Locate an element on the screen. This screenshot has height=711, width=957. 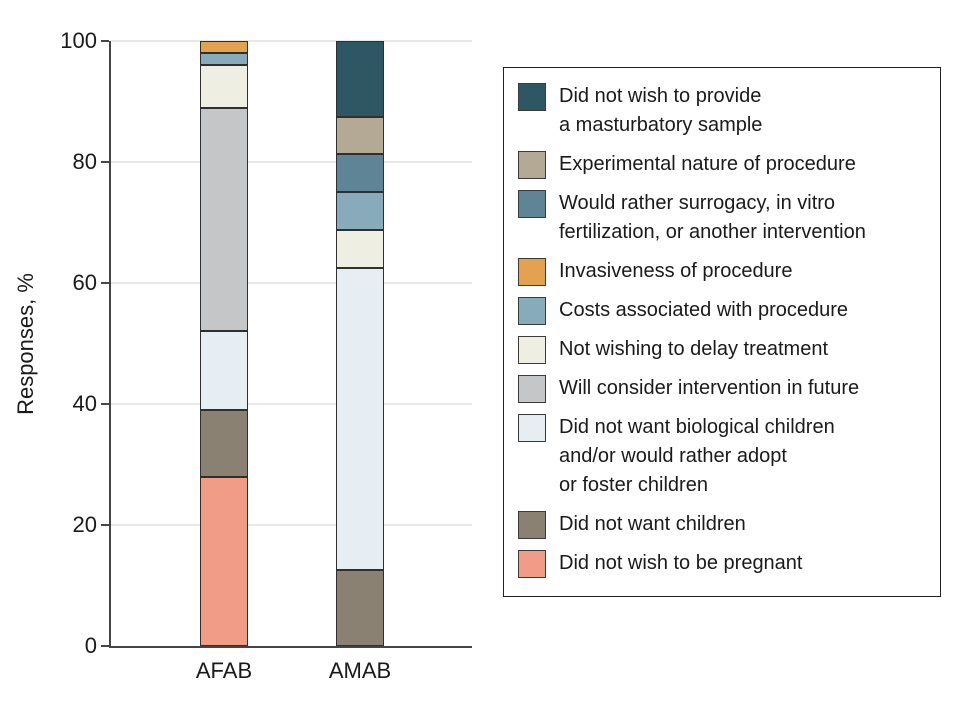
x-tick-label-amab: AMAB is located at coordinates (360, 670).